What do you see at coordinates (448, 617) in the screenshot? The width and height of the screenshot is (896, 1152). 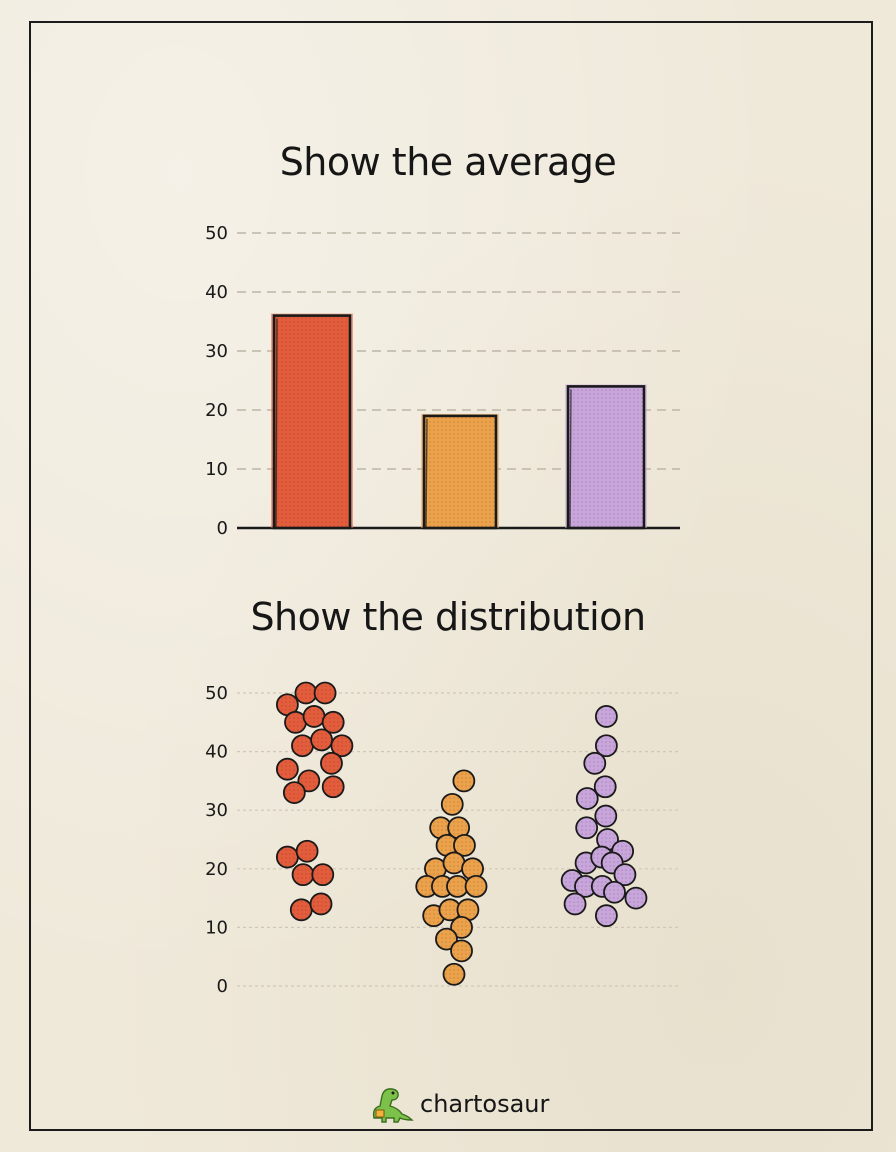 I see `dot-chart-title: Show the distribution` at bounding box center [448, 617].